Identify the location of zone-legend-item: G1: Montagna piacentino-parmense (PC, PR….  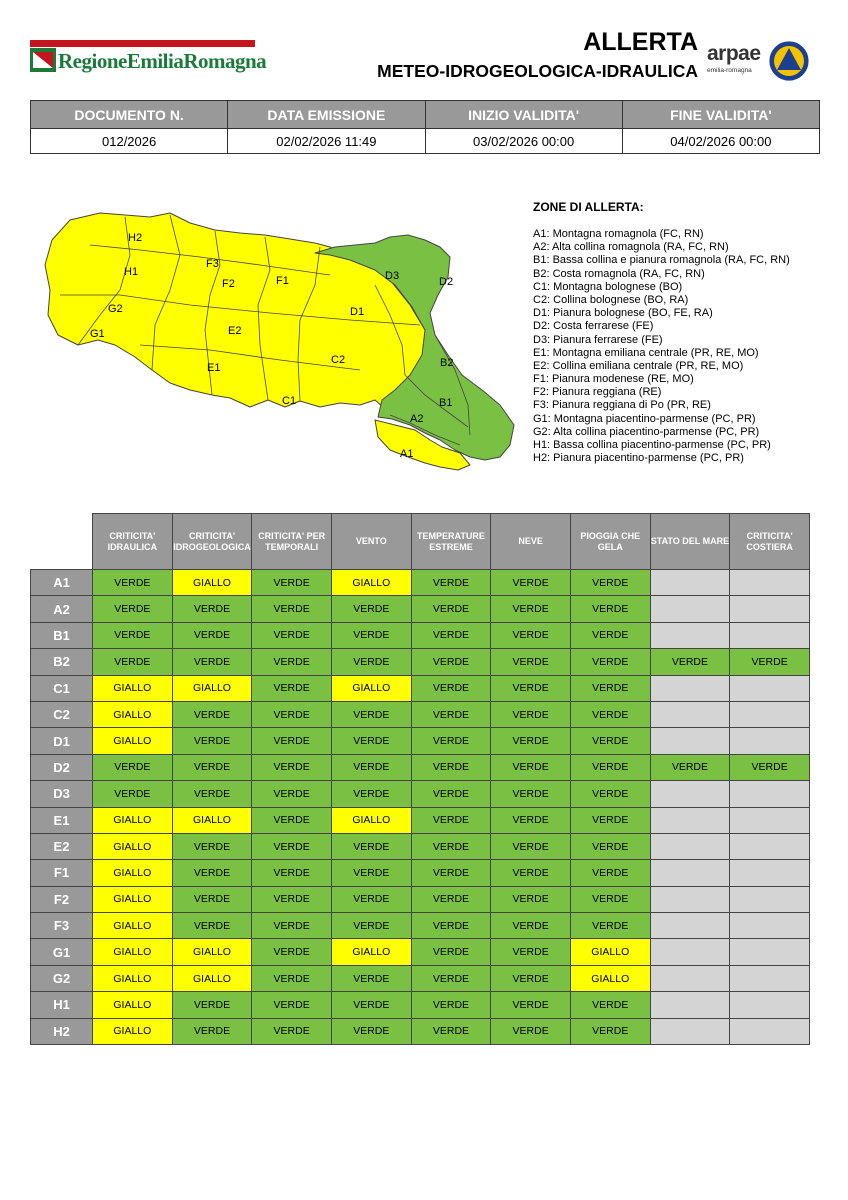
(644, 418).